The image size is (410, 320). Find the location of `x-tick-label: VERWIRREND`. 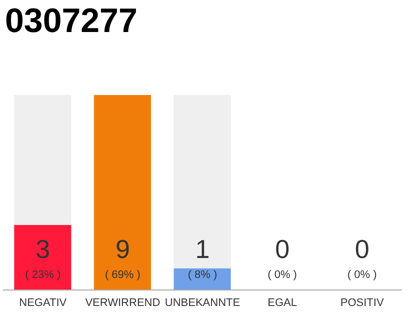

x-tick-label: VERWIRREND is located at coordinates (122, 302).